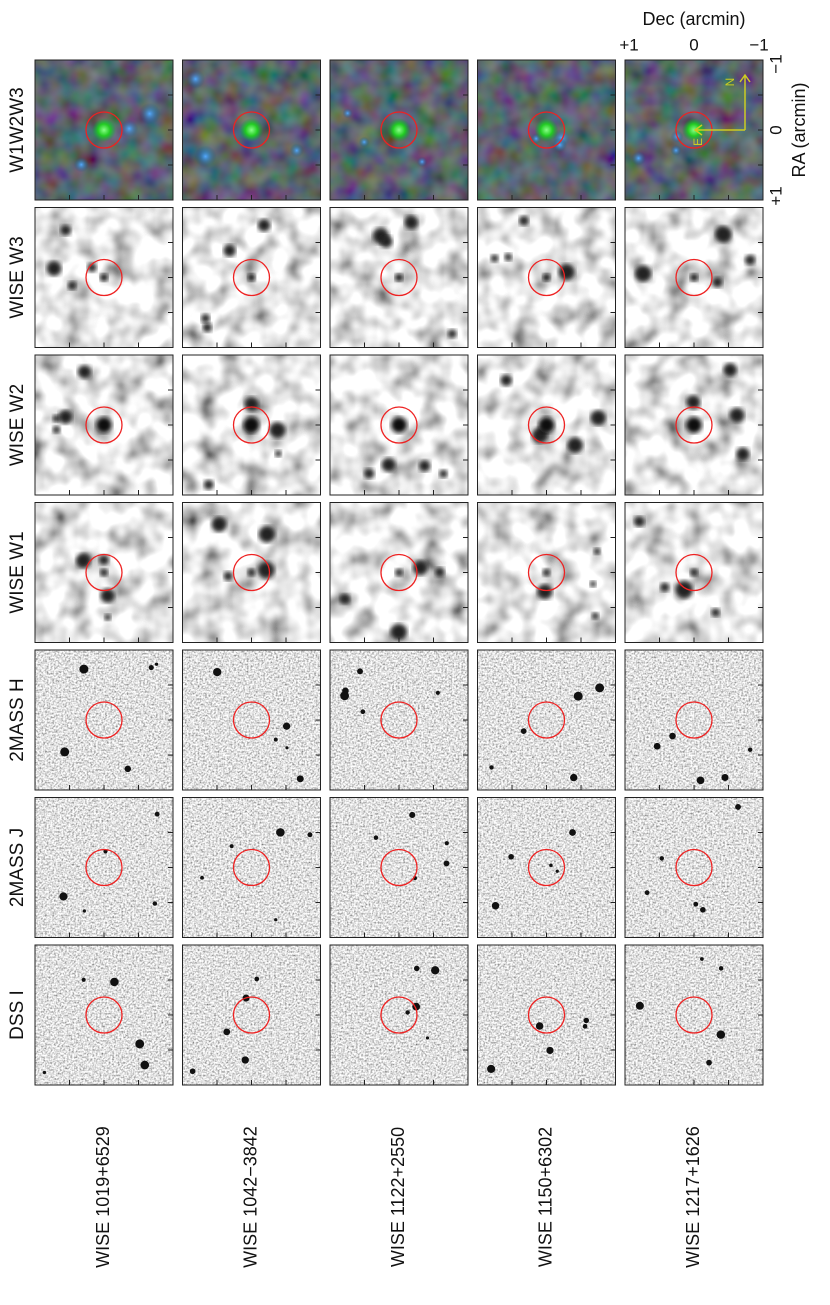 Image resolution: width=830 pixels, height=1305 pixels. Describe the element at coordinates (693, 19) in the screenshot. I see `dec-axis-label: Dec (arcmin)` at that location.